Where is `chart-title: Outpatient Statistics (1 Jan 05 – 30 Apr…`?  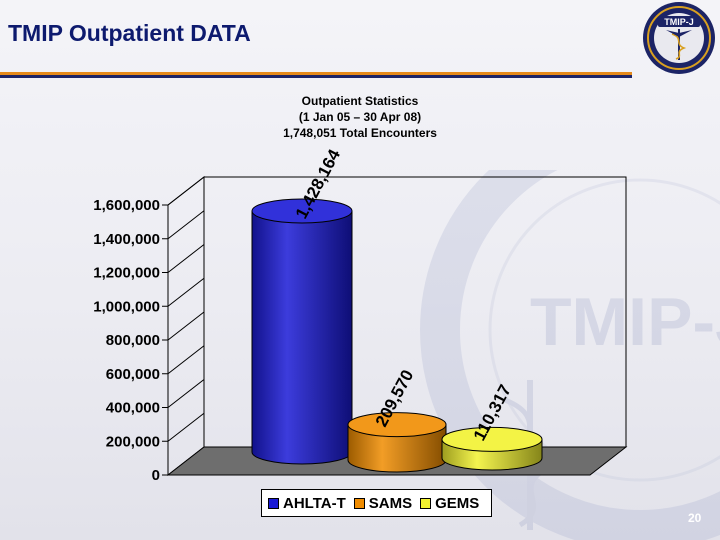 chart-title: Outpatient Statistics (1 Jan 05 – 30 Apr… is located at coordinates (360, 117).